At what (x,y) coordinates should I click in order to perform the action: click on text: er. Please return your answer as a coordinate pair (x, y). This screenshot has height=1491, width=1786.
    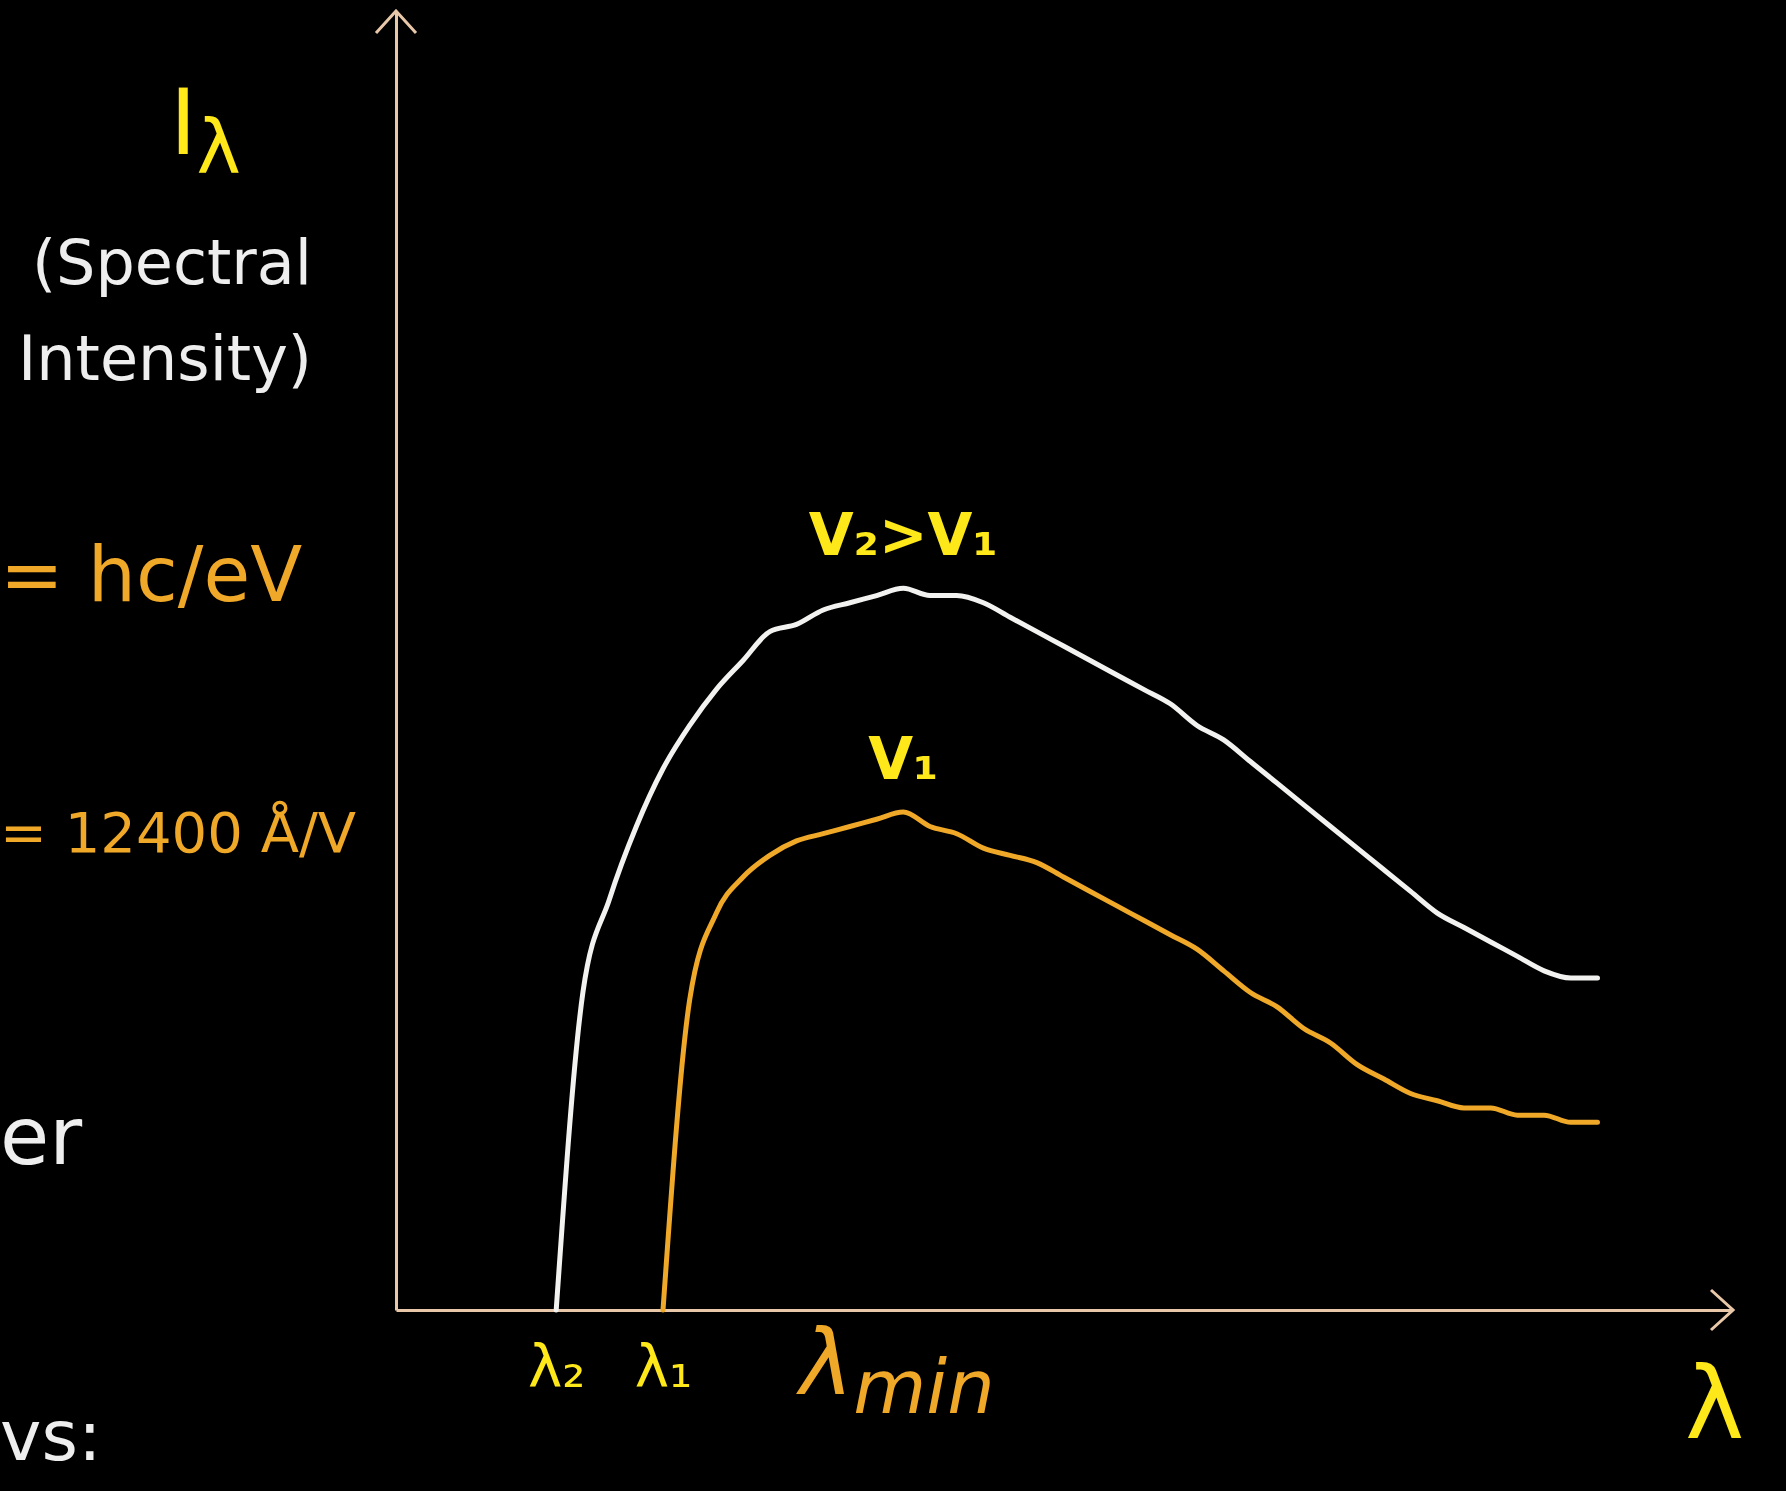
    Looking at the image, I should click on (41, 1136).